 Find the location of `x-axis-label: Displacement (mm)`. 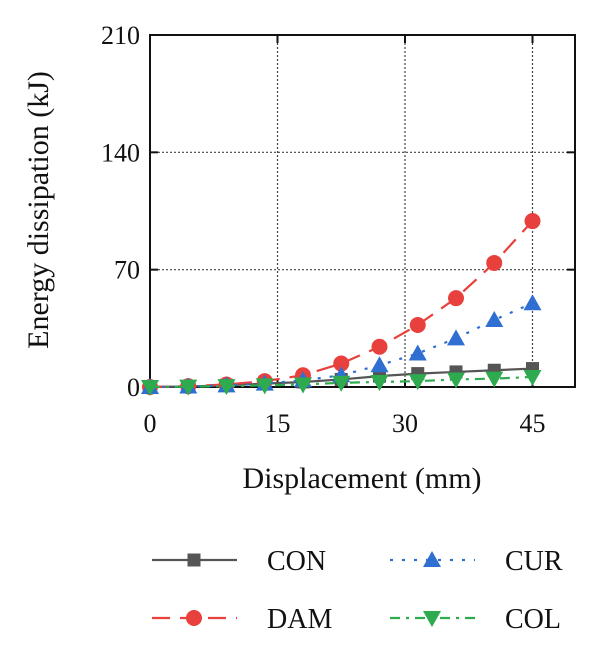

x-axis-label: Displacement (mm) is located at coordinates (361, 478).